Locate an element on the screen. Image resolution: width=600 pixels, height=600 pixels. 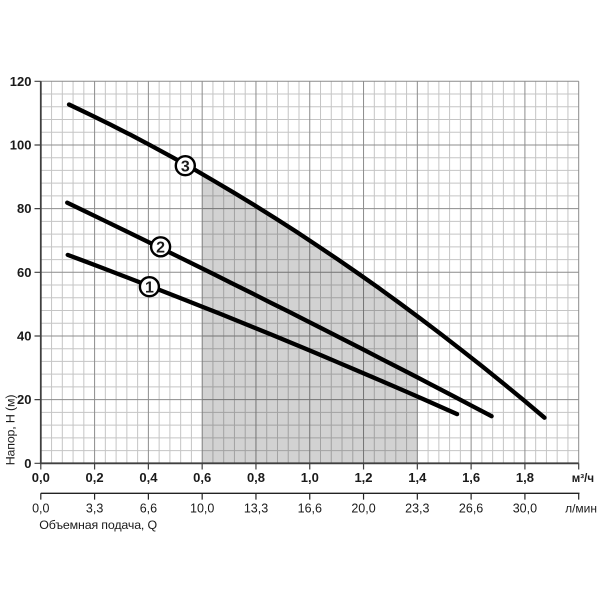
svg-text: 20,0 is located at coordinates (363, 509).